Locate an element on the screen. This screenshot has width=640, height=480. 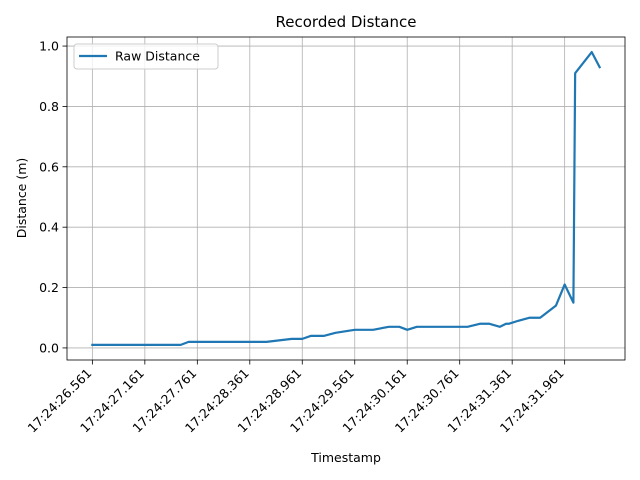
y-tick-label: 1.0 is located at coordinates (49, 46).